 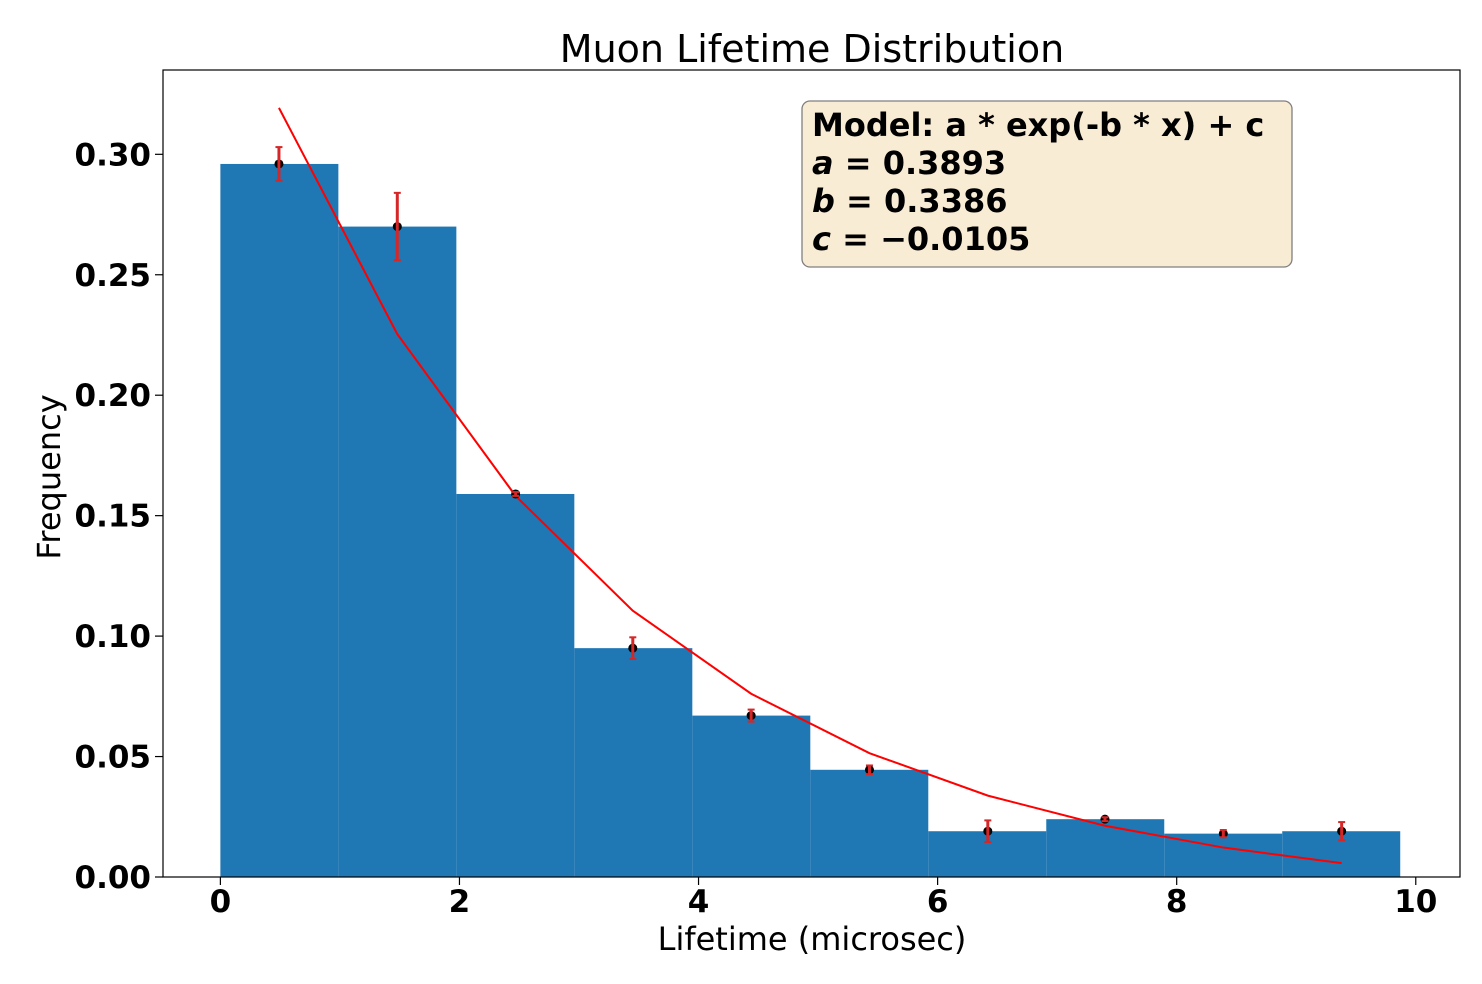 I want to click on x-tick-label: 4, so click(x=699, y=902).